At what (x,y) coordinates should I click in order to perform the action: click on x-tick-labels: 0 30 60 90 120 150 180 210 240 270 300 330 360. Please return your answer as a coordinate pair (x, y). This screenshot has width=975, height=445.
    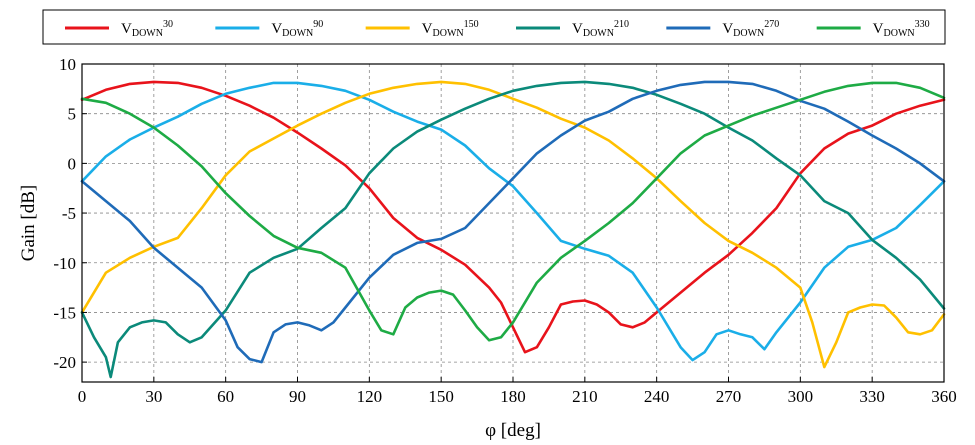
    Looking at the image, I should click on (517, 391).